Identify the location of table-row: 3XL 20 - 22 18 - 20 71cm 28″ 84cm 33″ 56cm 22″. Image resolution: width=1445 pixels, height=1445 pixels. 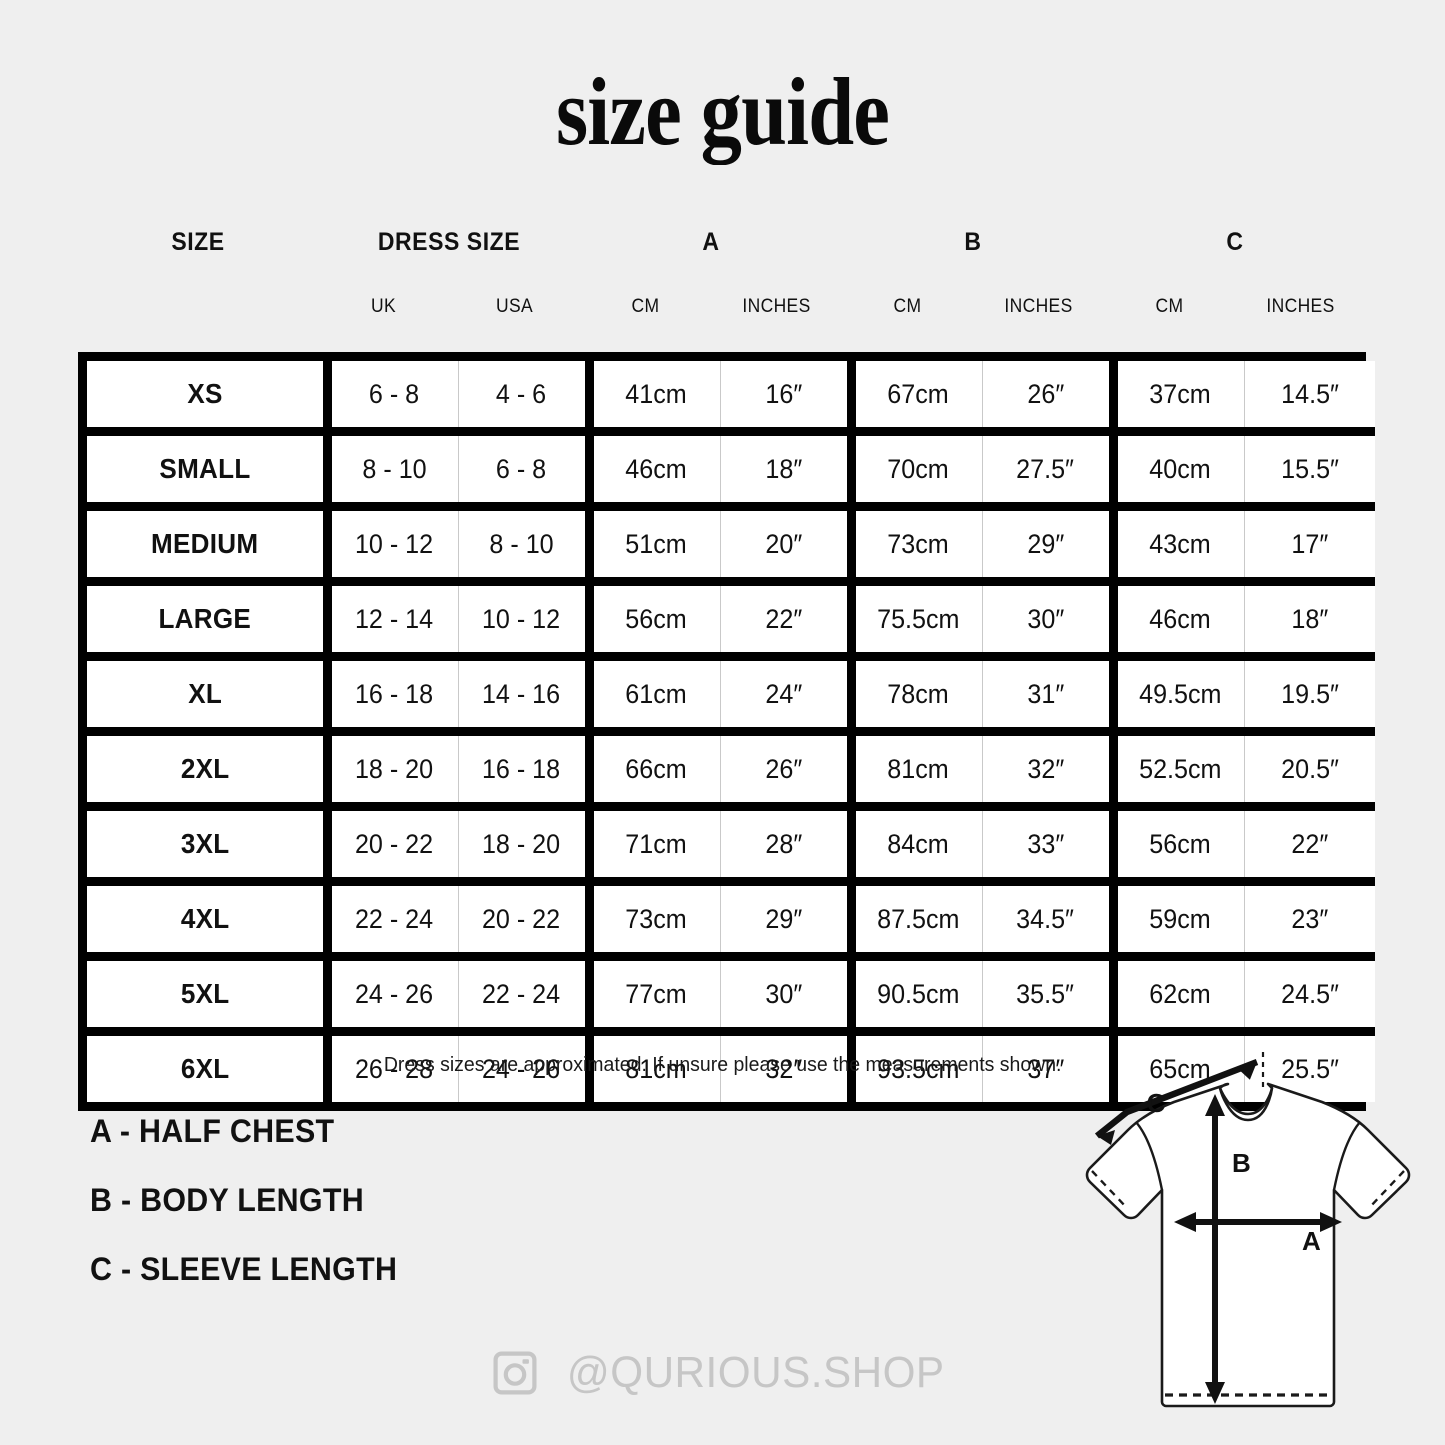
(731, 846).